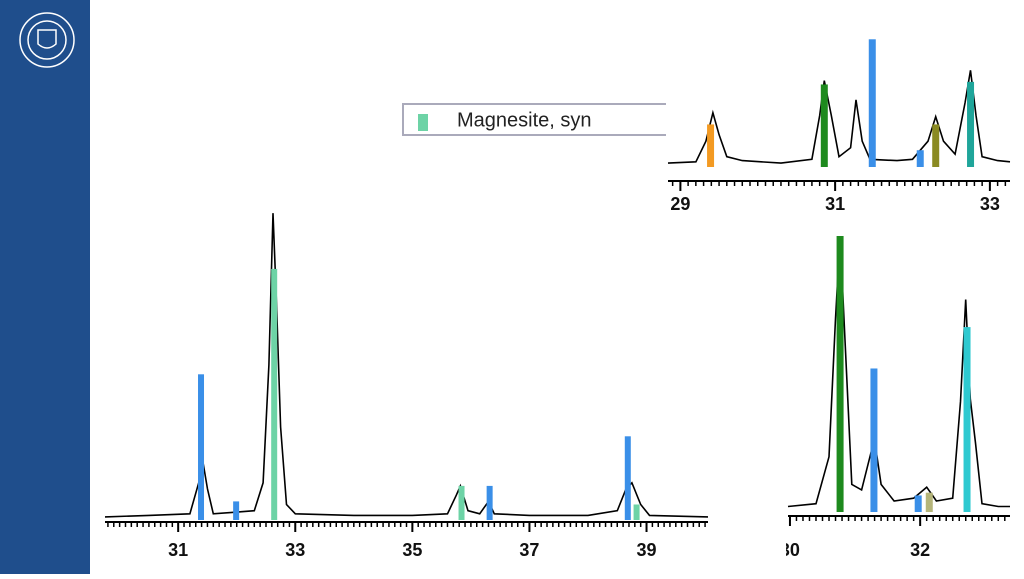  I want to click on x-tick-label: 39, so click(647, 550).